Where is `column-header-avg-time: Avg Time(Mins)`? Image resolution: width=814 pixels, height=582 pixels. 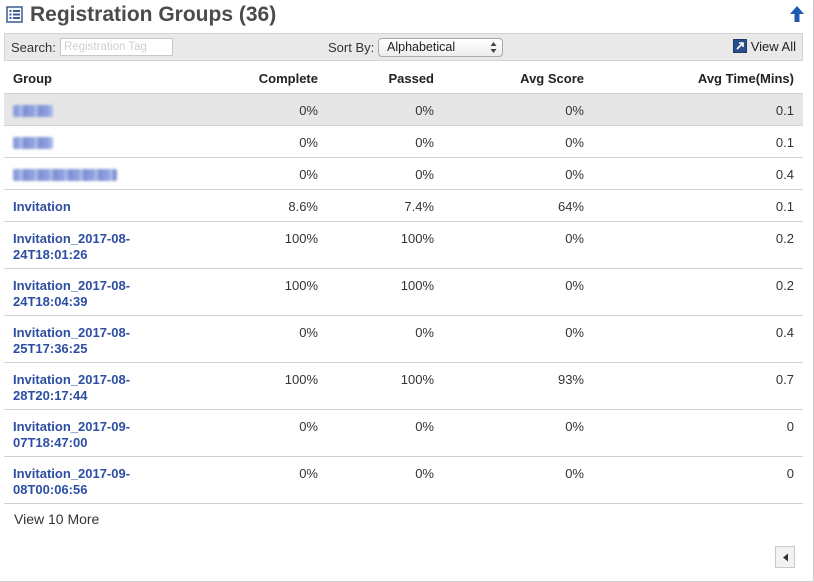
column-header-avg-time: Avg Time(Mins) is located at coordinates (745, 78).